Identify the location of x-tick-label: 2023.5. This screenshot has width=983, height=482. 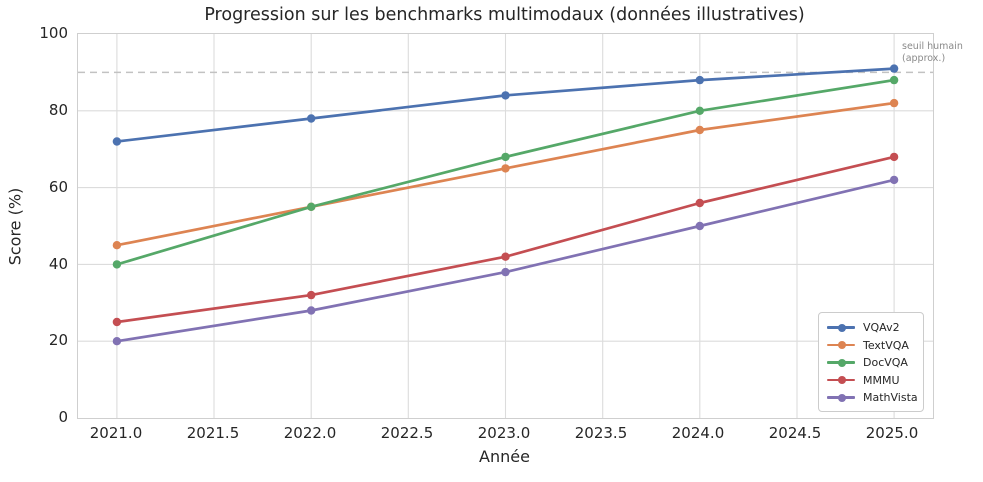
(601, 433).